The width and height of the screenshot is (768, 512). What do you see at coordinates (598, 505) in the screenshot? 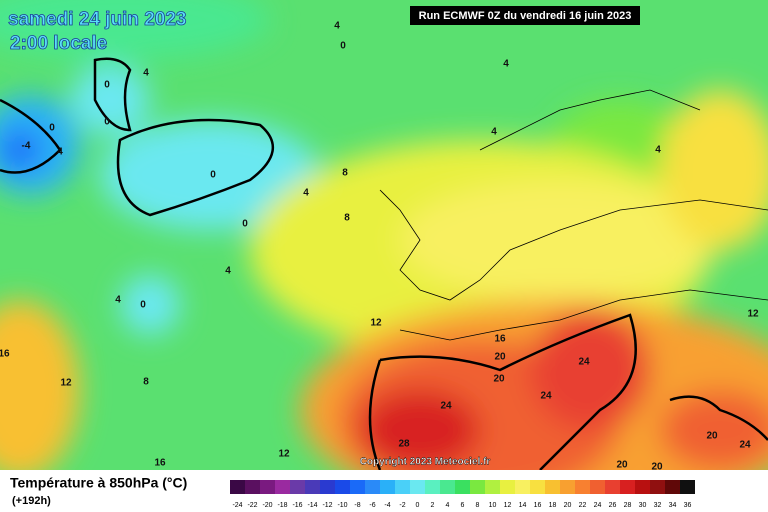
I see `legend-tick-label: 24` at bounding box center [598, 505].